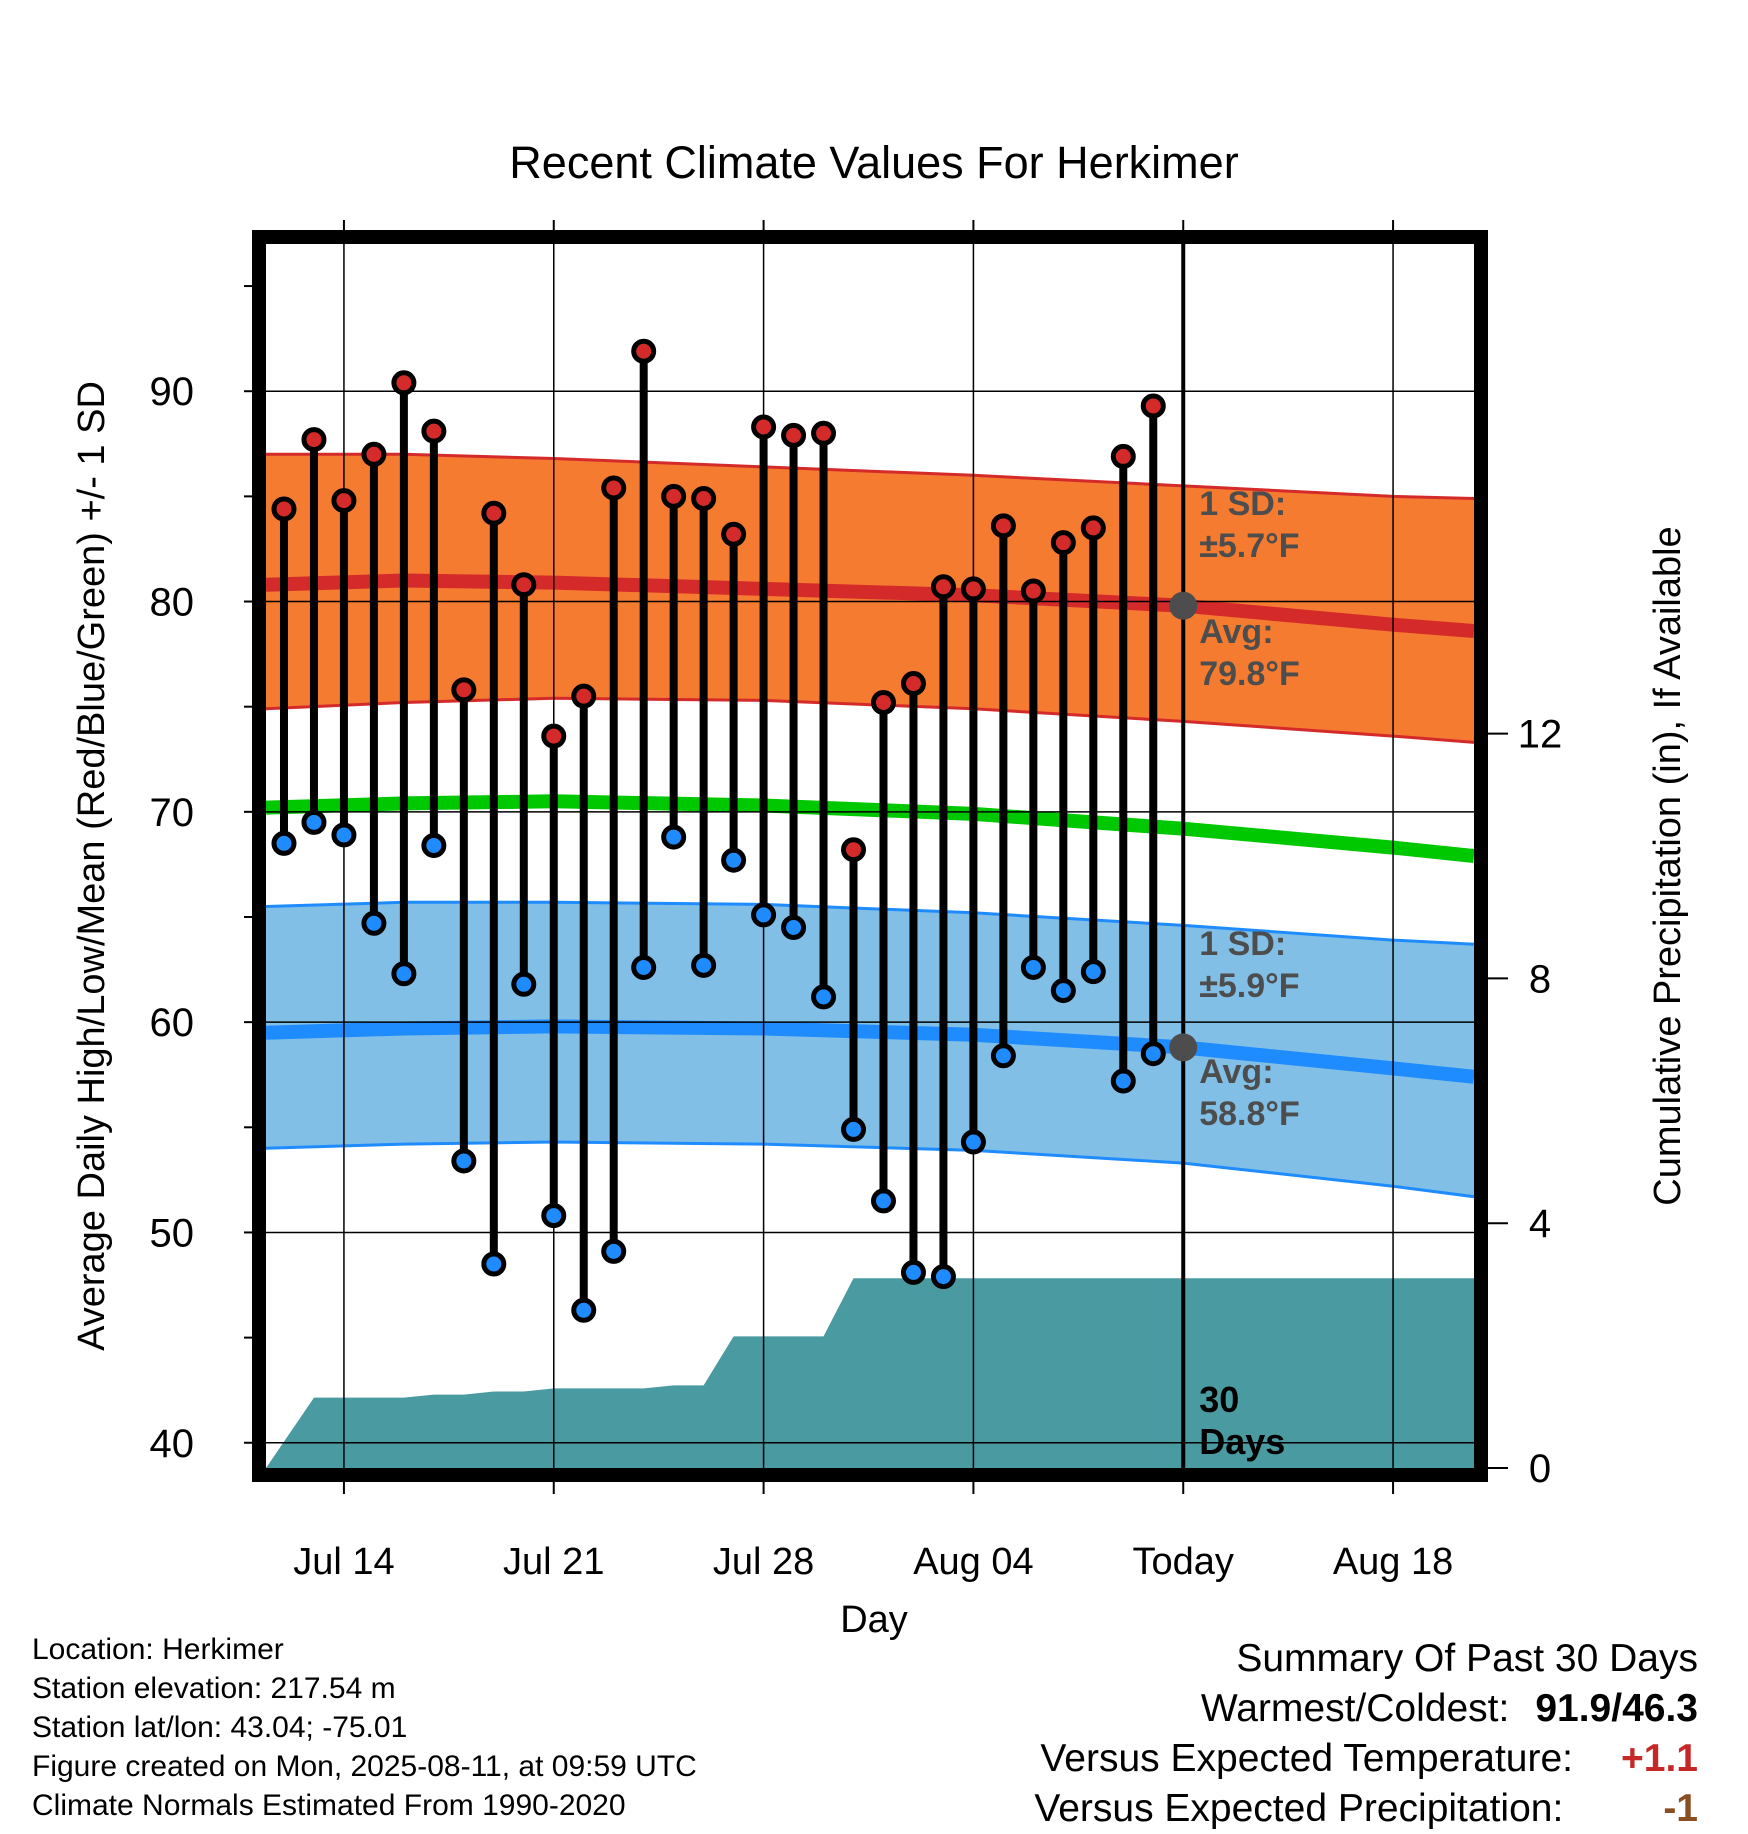 This screenshot has width=1748, height=1834. I want to click on y2-tick-label: 8, so click(1540, 979).